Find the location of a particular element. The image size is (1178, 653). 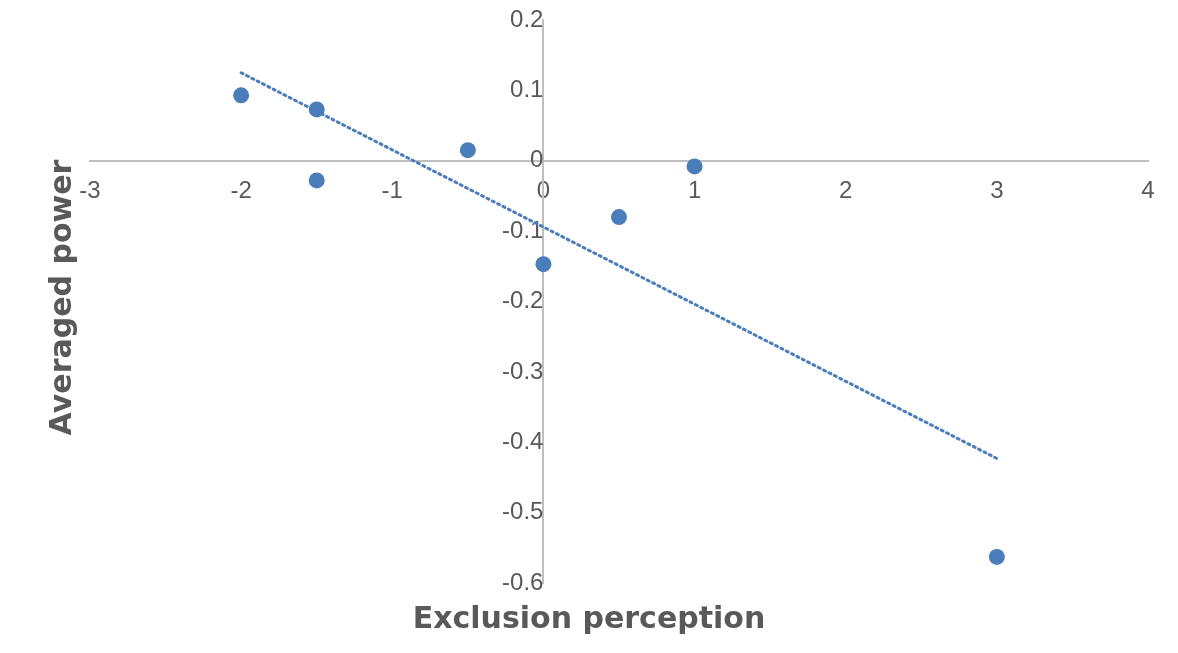

y-tick-label: -0.6 is located at coordinates (523, 581).